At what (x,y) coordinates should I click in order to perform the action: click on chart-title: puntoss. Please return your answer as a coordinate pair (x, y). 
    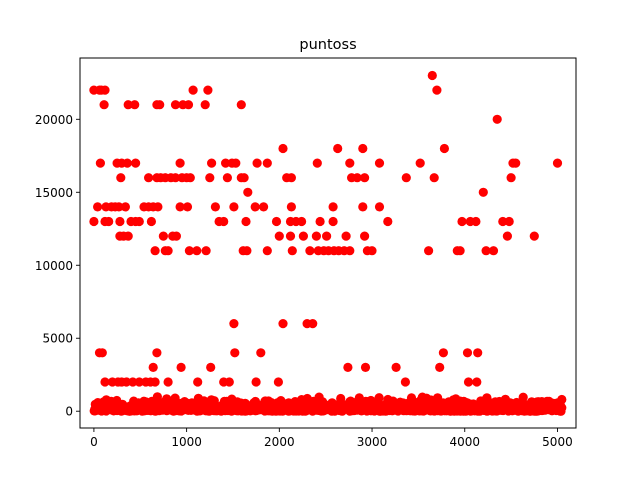
    Looking at the image, I should click on (327, 45).